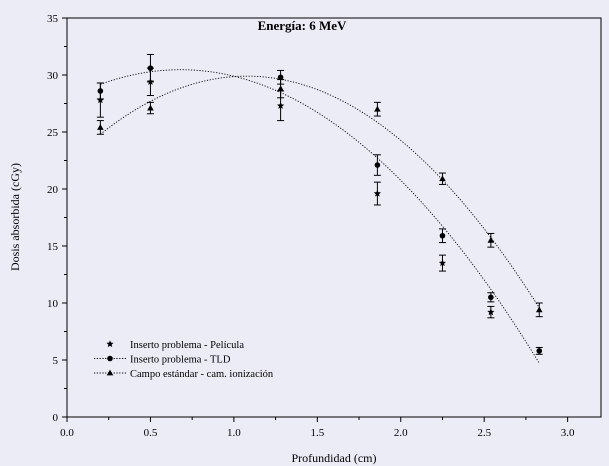 The width and height of the screenshot is (609, 466). What do you see at coordinates (53, 133) in the screenshot?
I see `y-tick-label: 25` at bounding box center [53, 133].